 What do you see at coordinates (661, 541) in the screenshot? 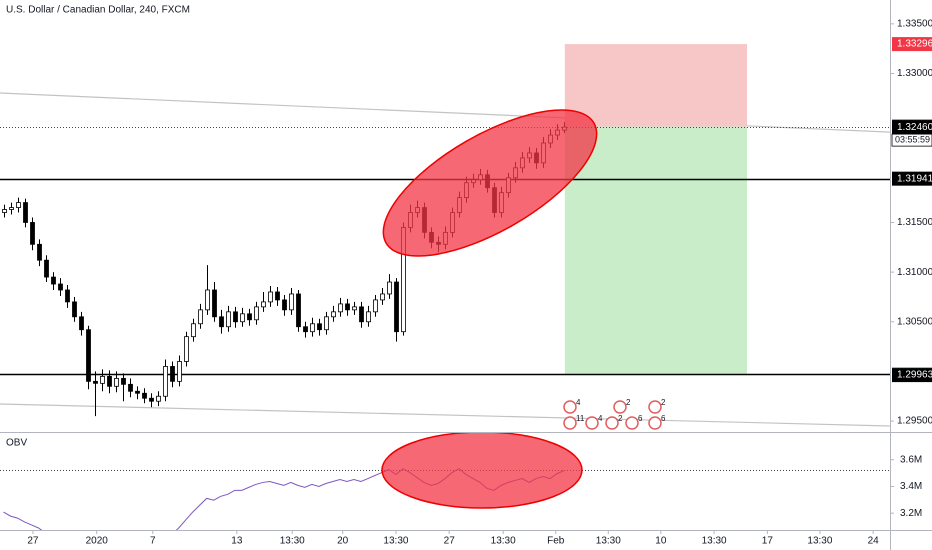
I see `x-tick-label: 10` at bounding box center [661, 541].